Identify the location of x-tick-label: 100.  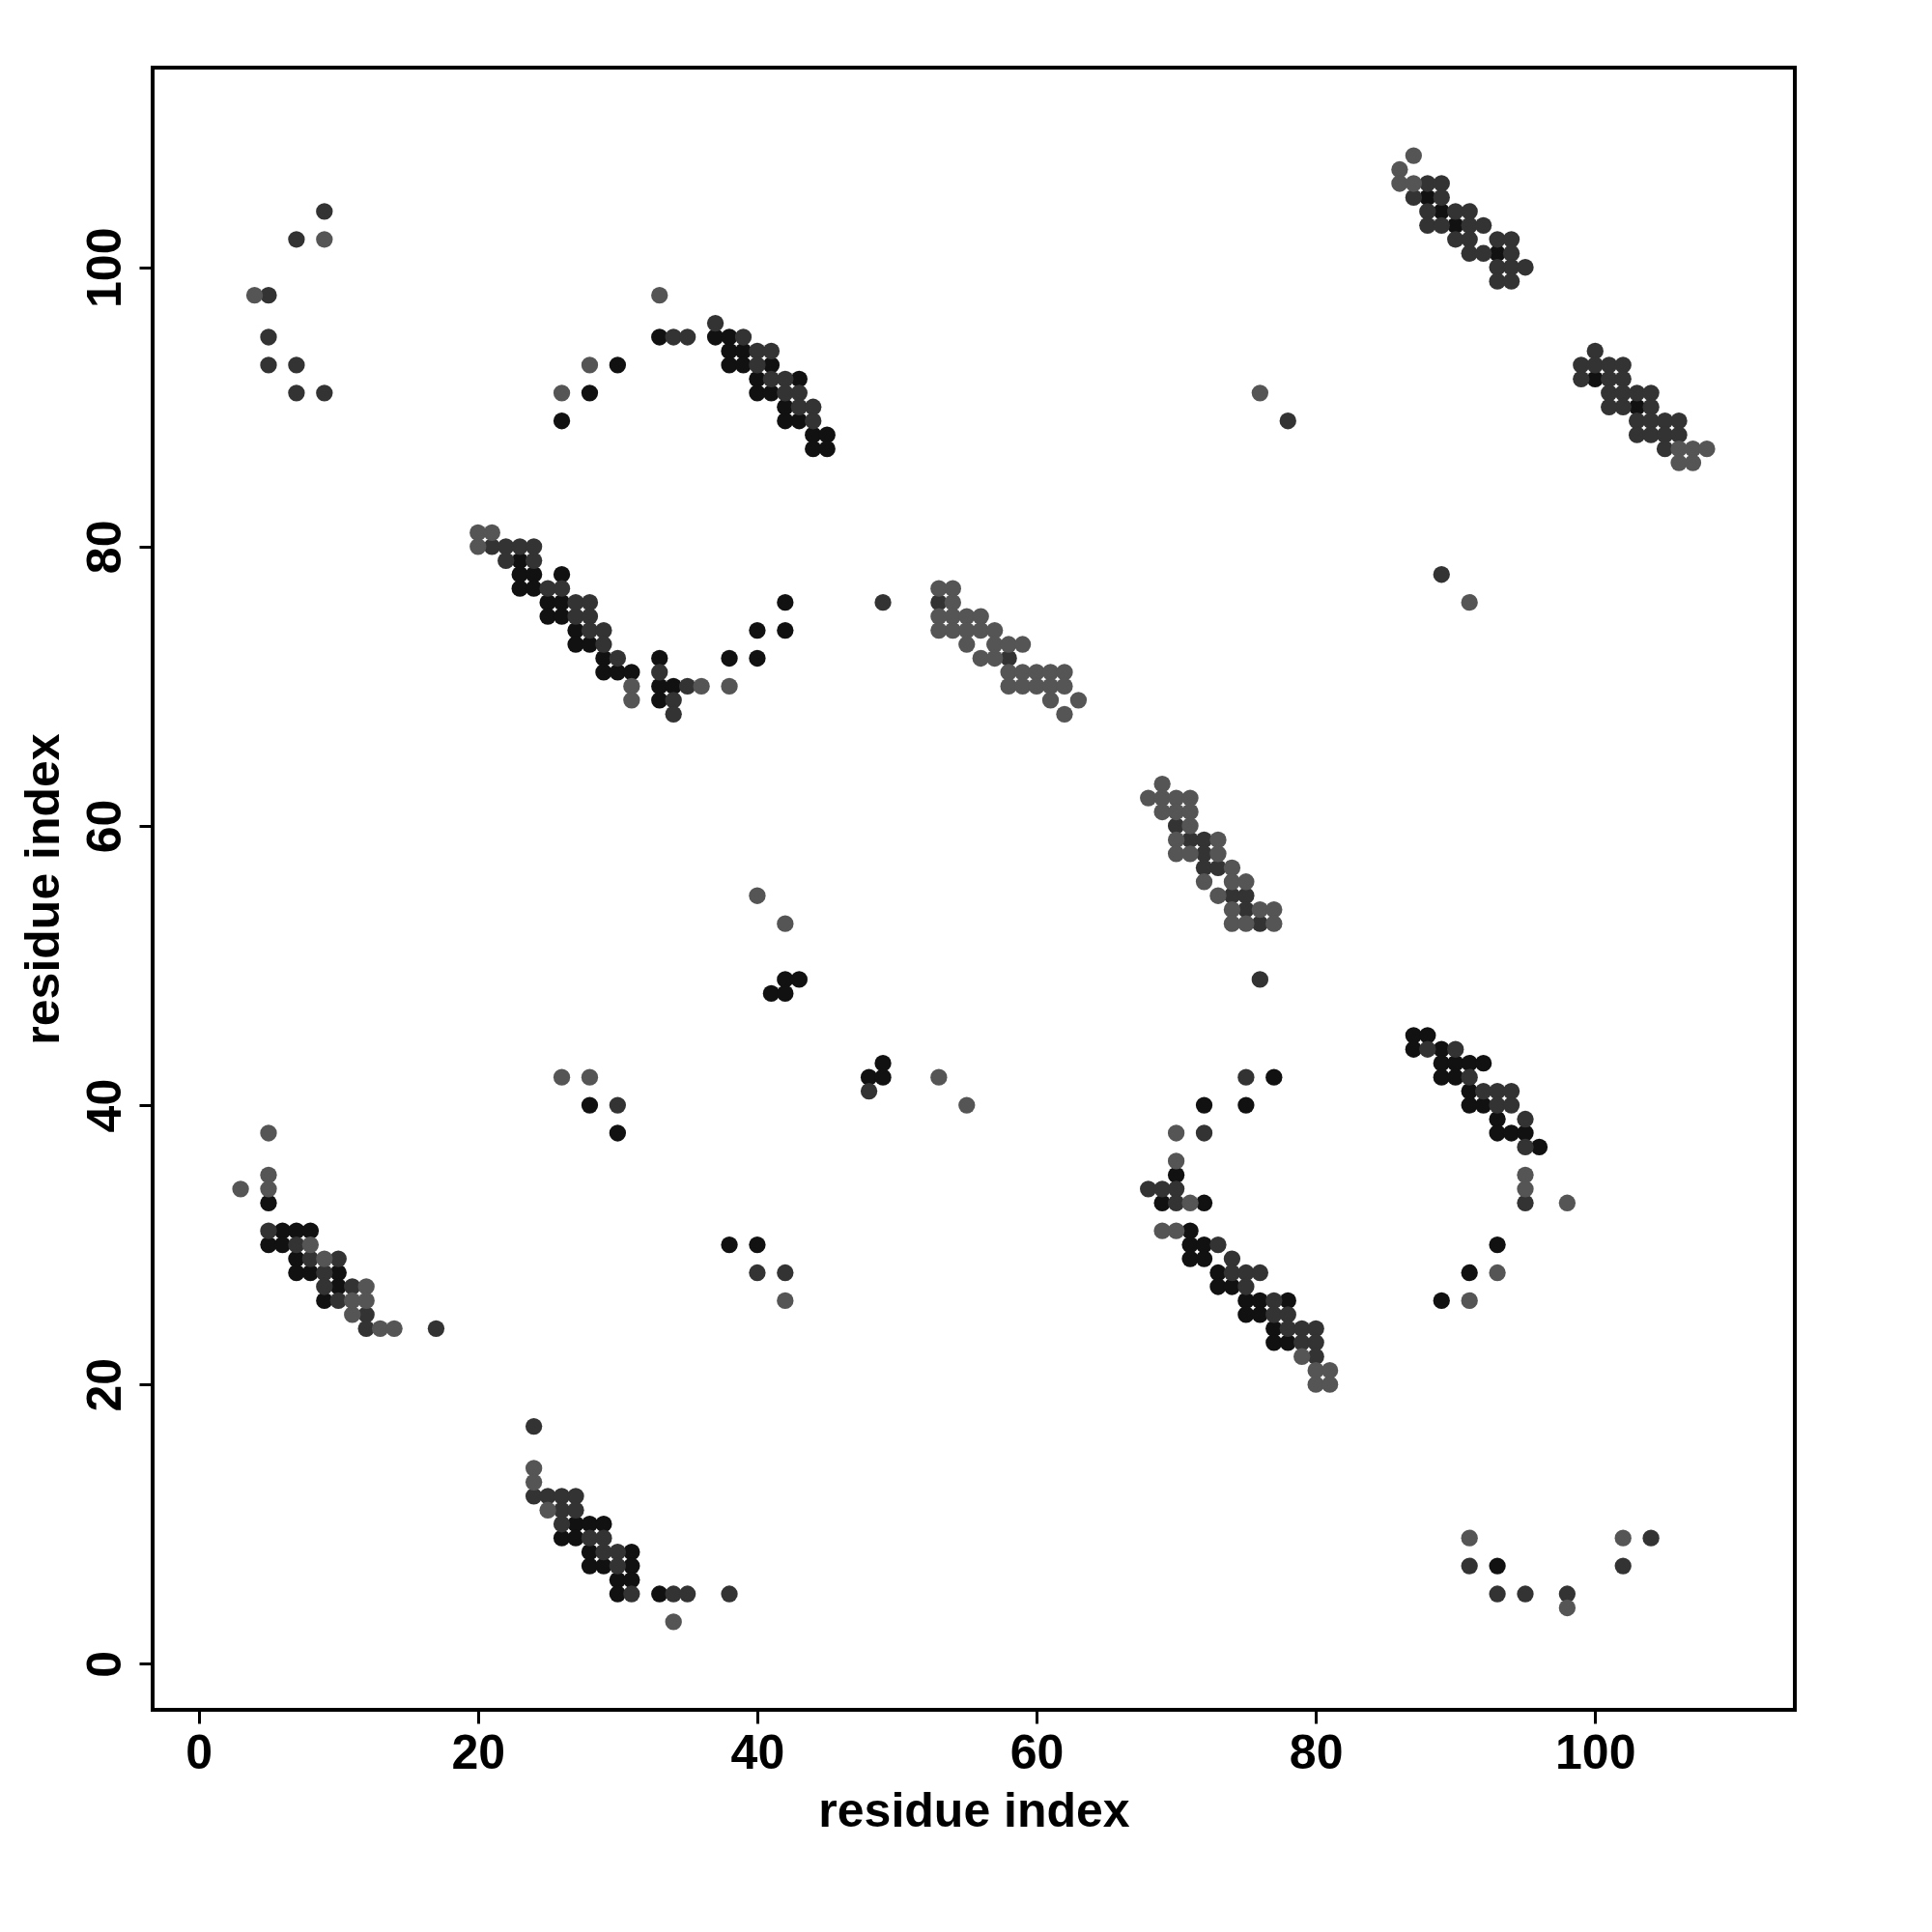
(1595, 1751).